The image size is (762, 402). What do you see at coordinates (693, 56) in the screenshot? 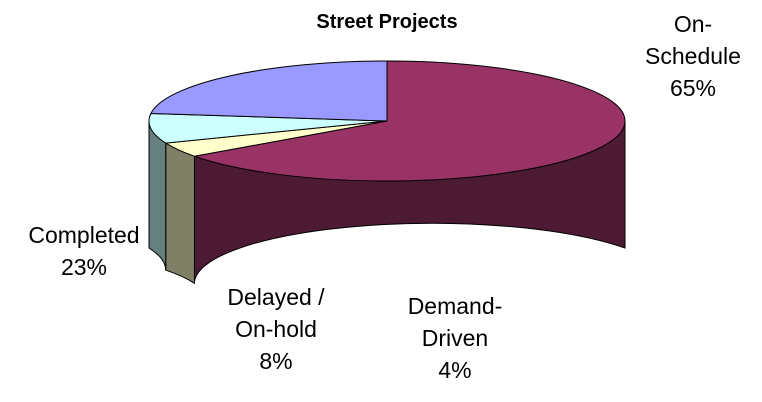
I see `data-label-on-schedule: On-Schedule 65%` at bounding box center [693, 56].